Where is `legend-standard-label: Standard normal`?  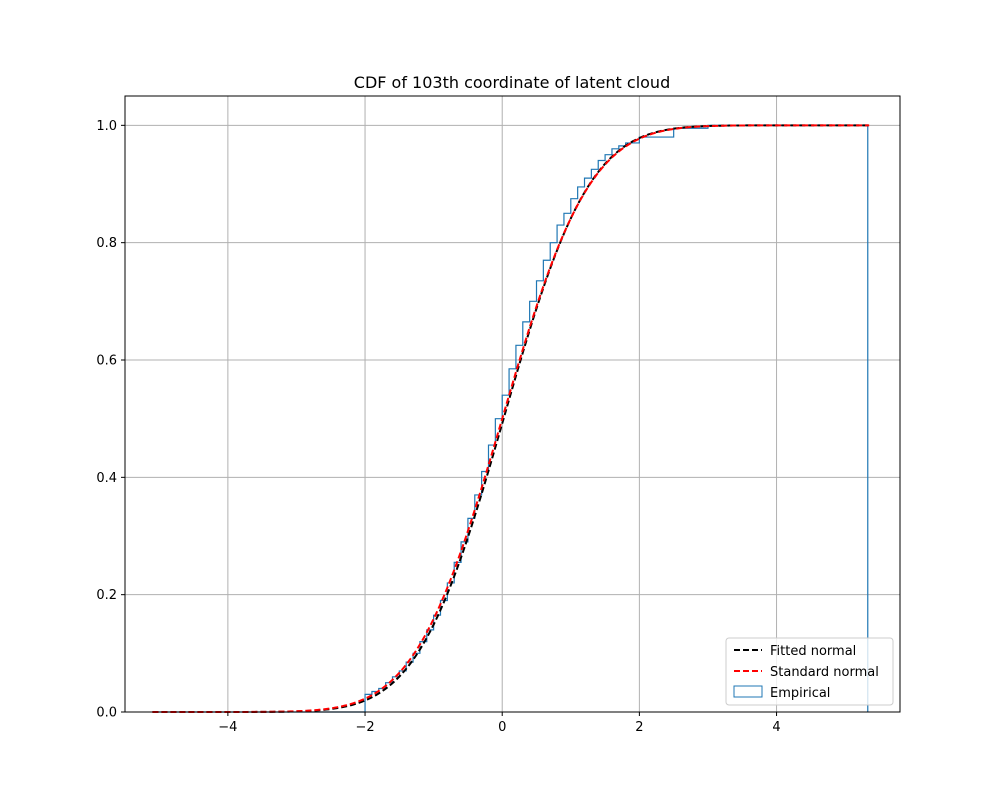 legend-standard-label: Standard normal is located at coordinates (824, 672).